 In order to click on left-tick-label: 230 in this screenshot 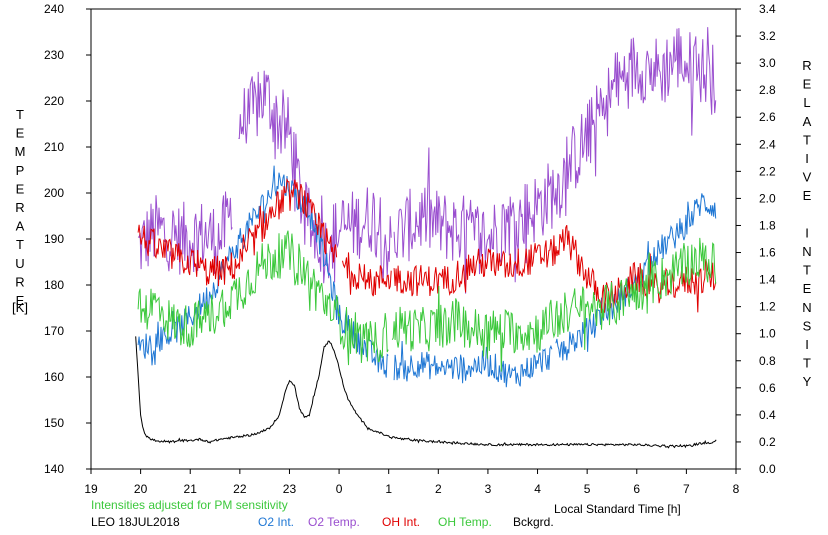, I will do `click(54, 55)`.